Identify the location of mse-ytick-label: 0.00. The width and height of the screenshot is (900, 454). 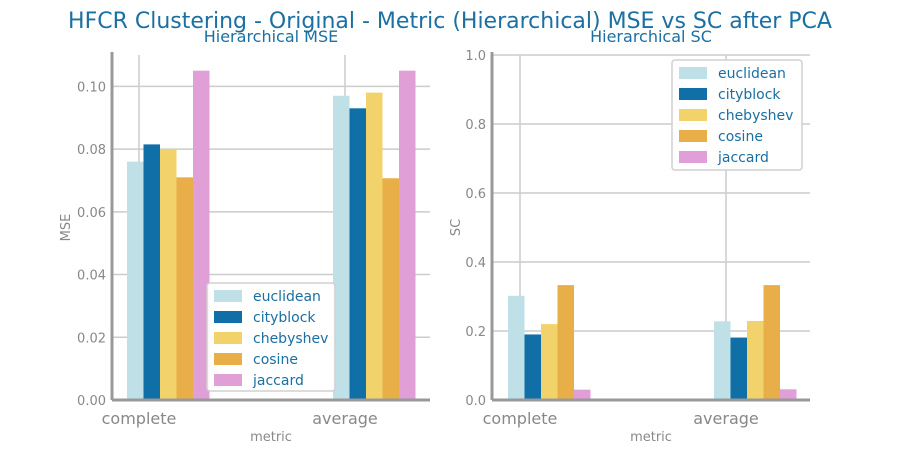
(91, 401).